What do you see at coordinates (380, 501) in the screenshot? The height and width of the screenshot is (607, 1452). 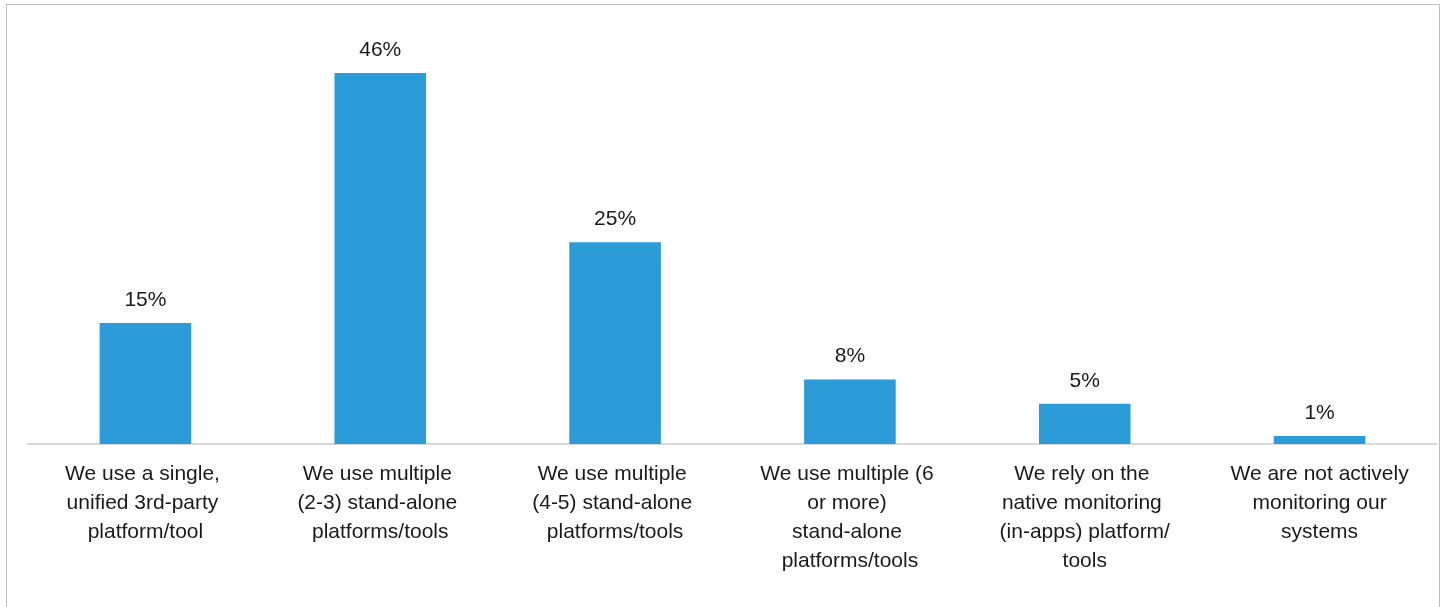 I see `x-tick-label: We use multiple (2-3) stand-alone platforms/tools` at bounding box center [380, 501].